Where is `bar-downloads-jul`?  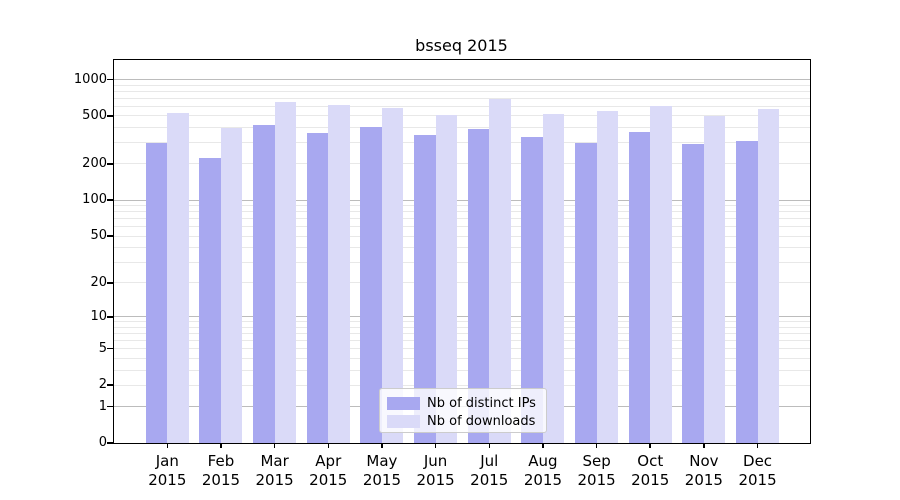 bar-downloads-jul is located at coordinates (500, 271).